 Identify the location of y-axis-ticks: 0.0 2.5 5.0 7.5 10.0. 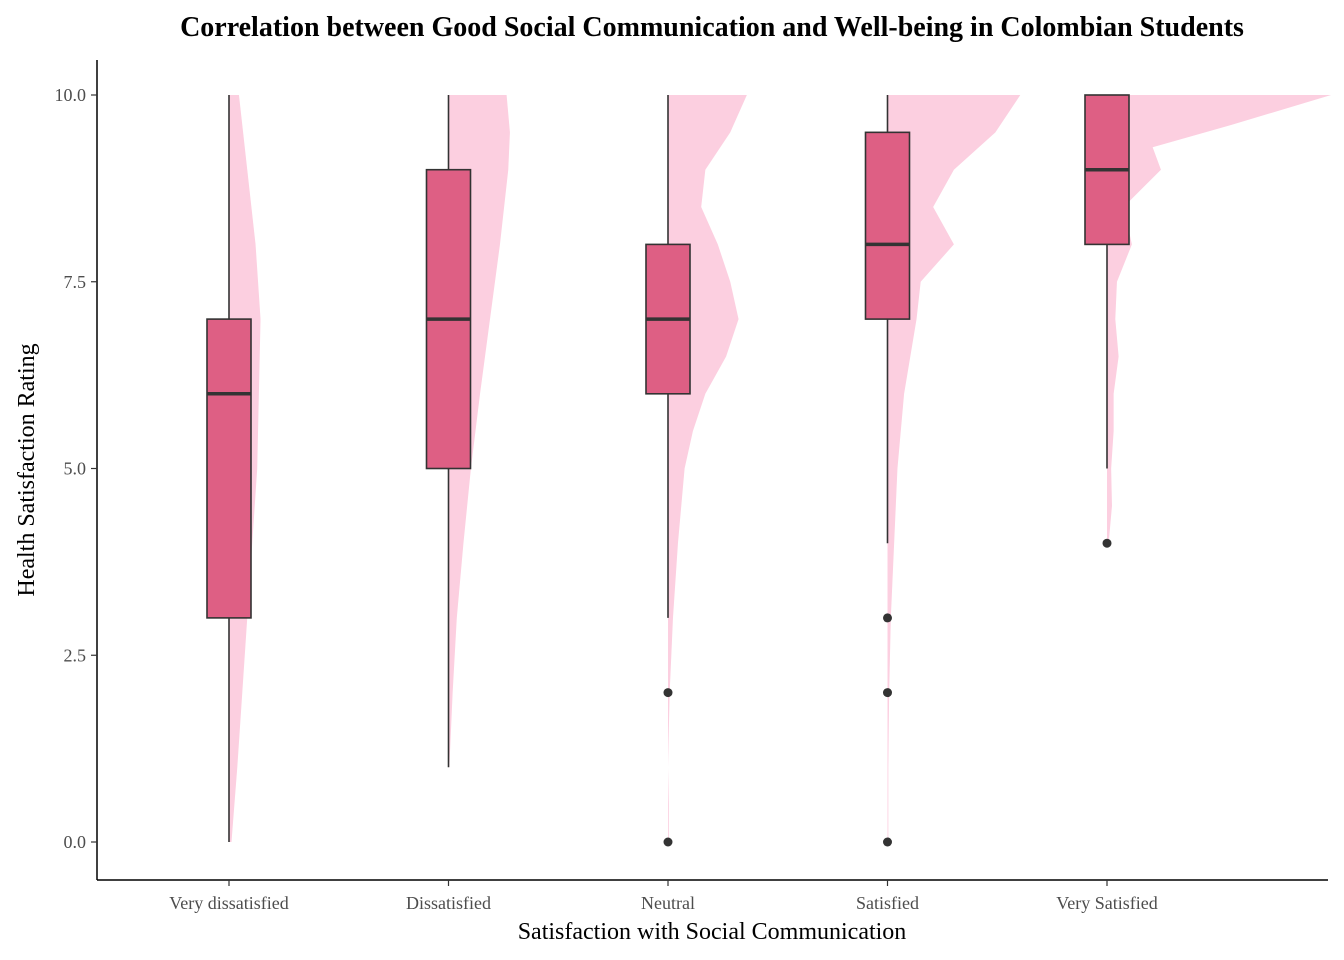
(76, 468).